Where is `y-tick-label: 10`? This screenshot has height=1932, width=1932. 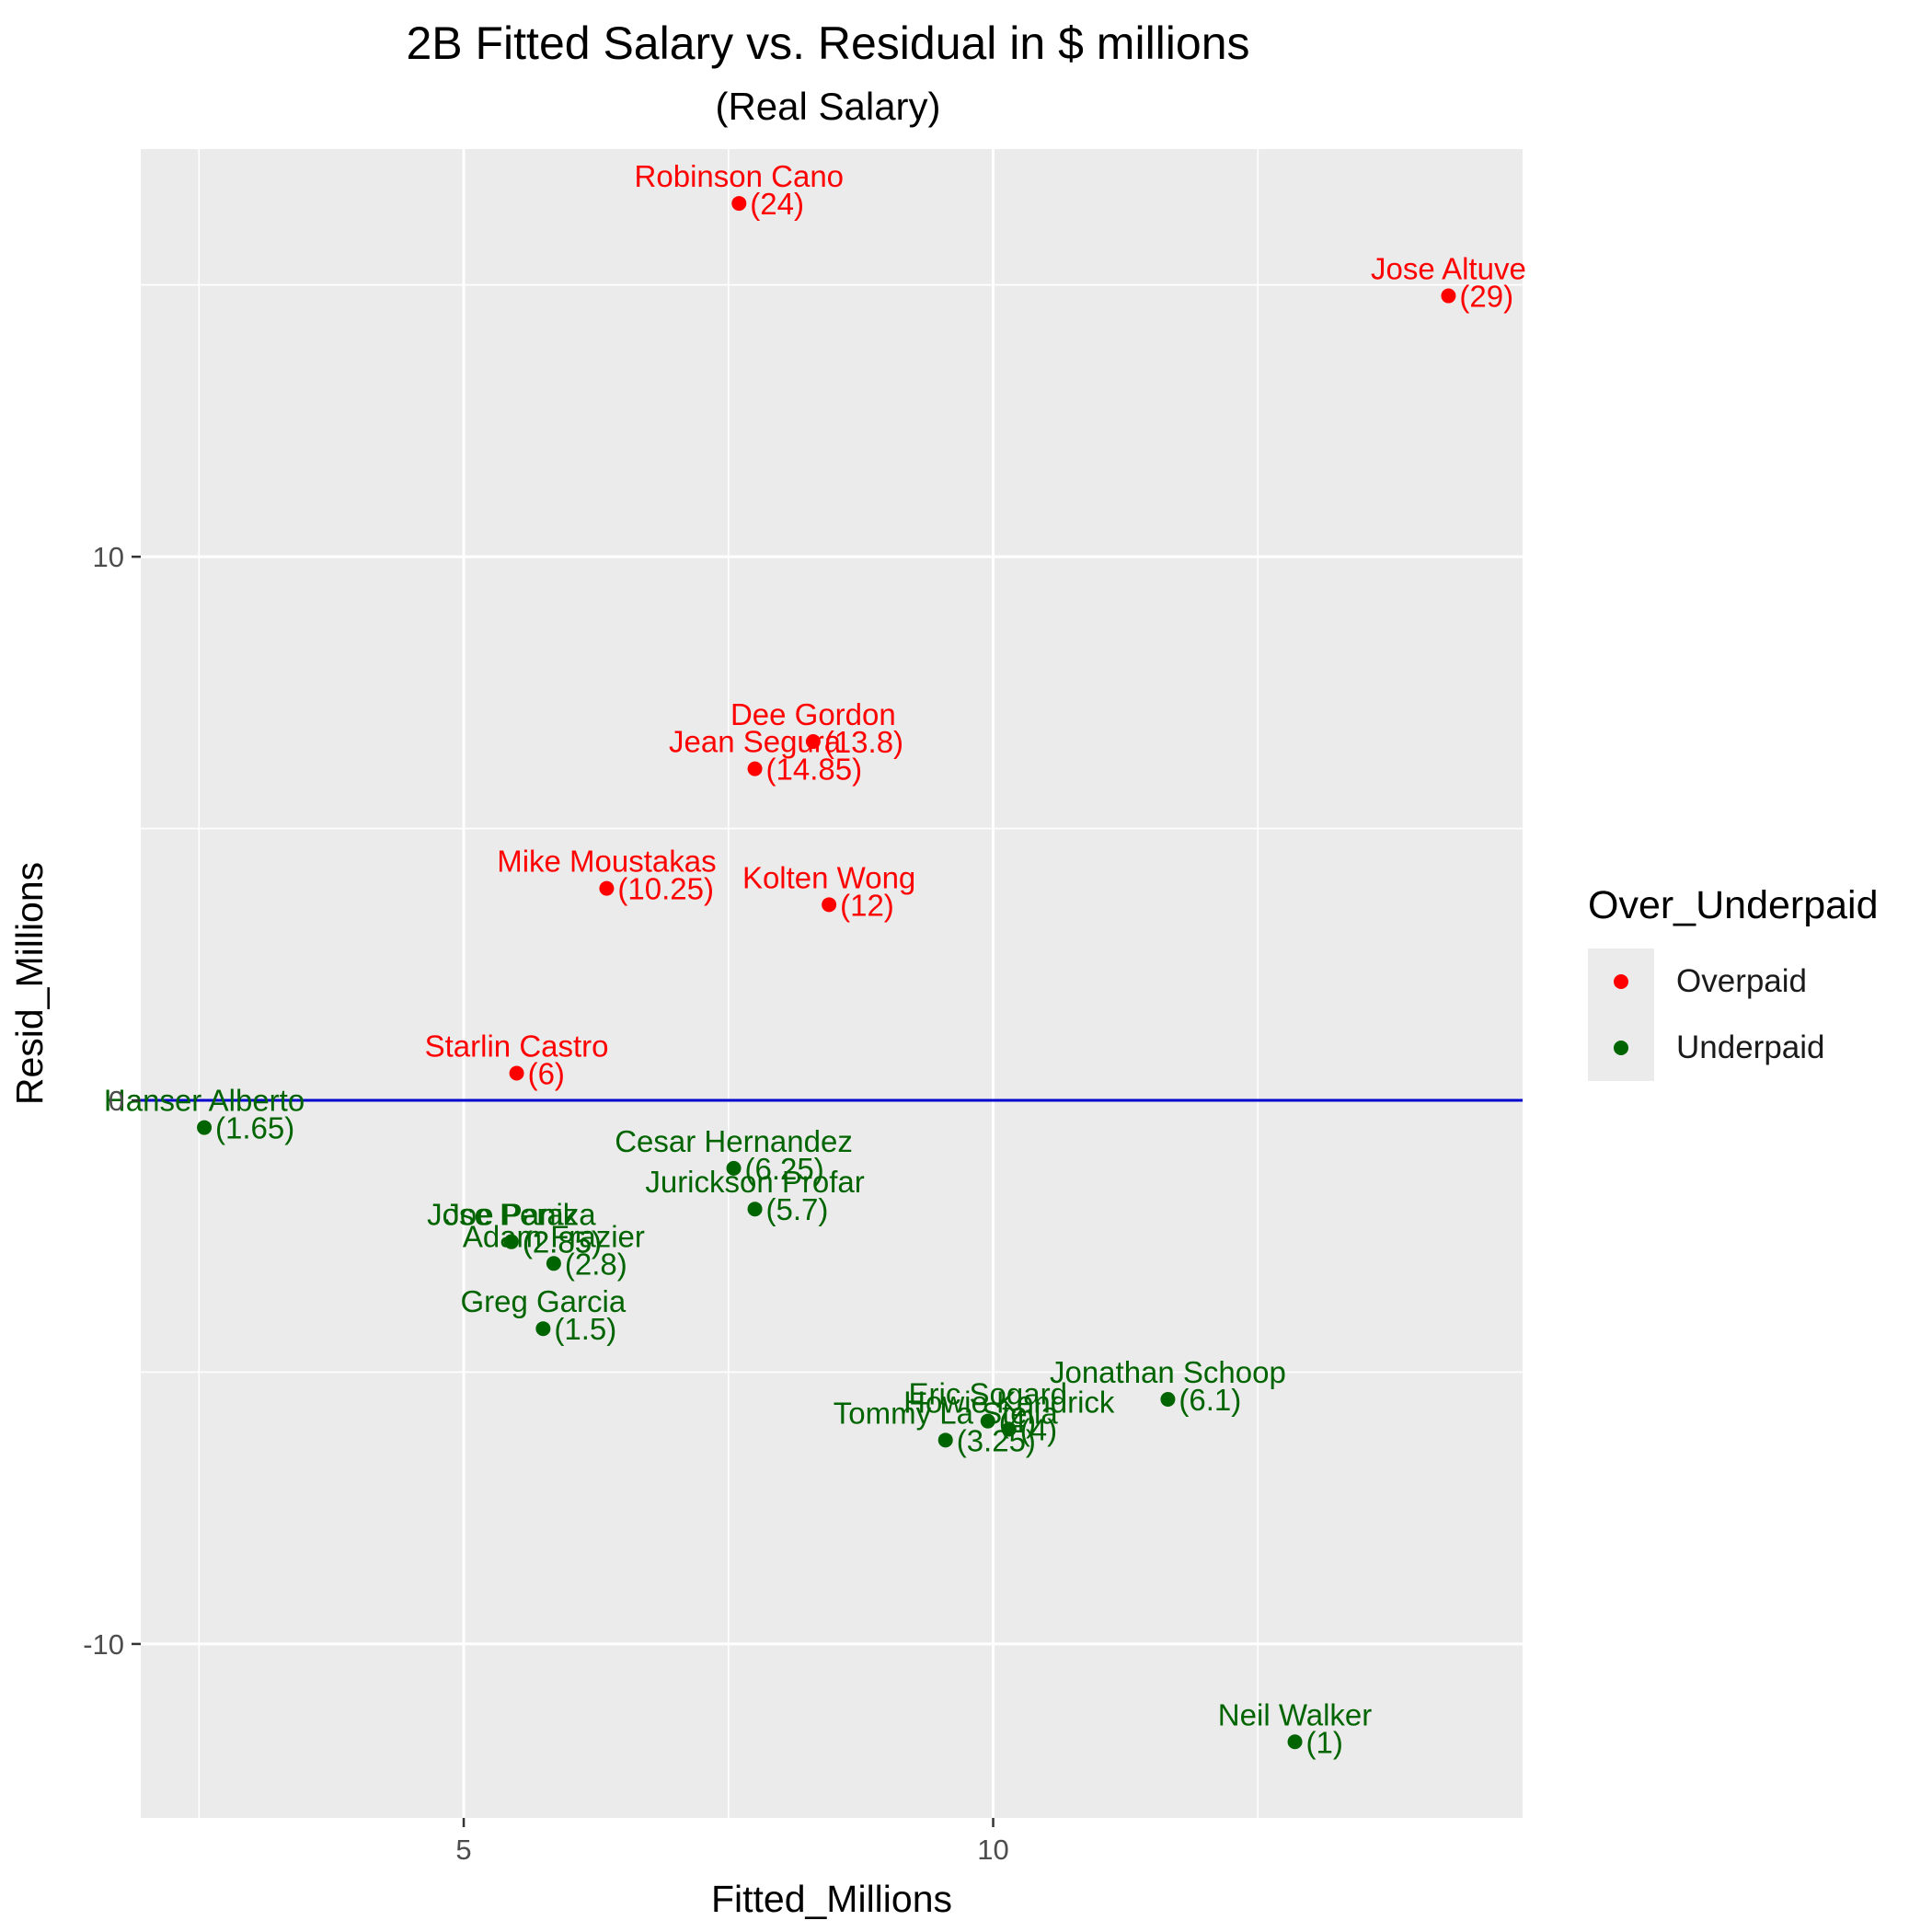
y-tick-label: 10 is located at coordinates (108, 557).